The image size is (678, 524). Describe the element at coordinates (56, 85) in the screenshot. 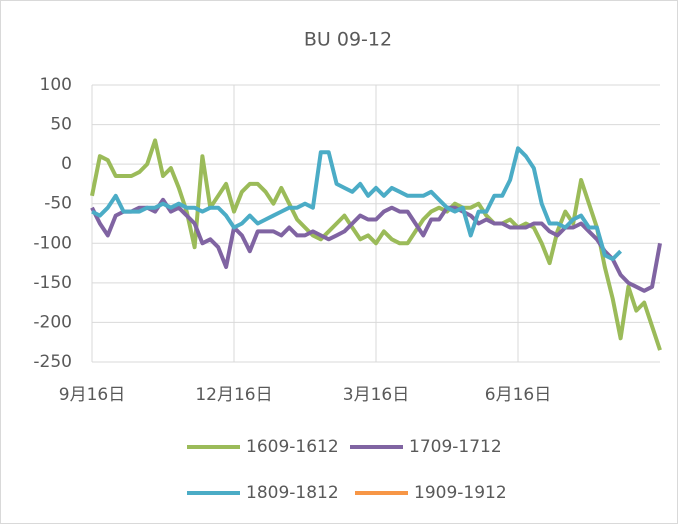

I see `y-tick-label: 100` at that location.